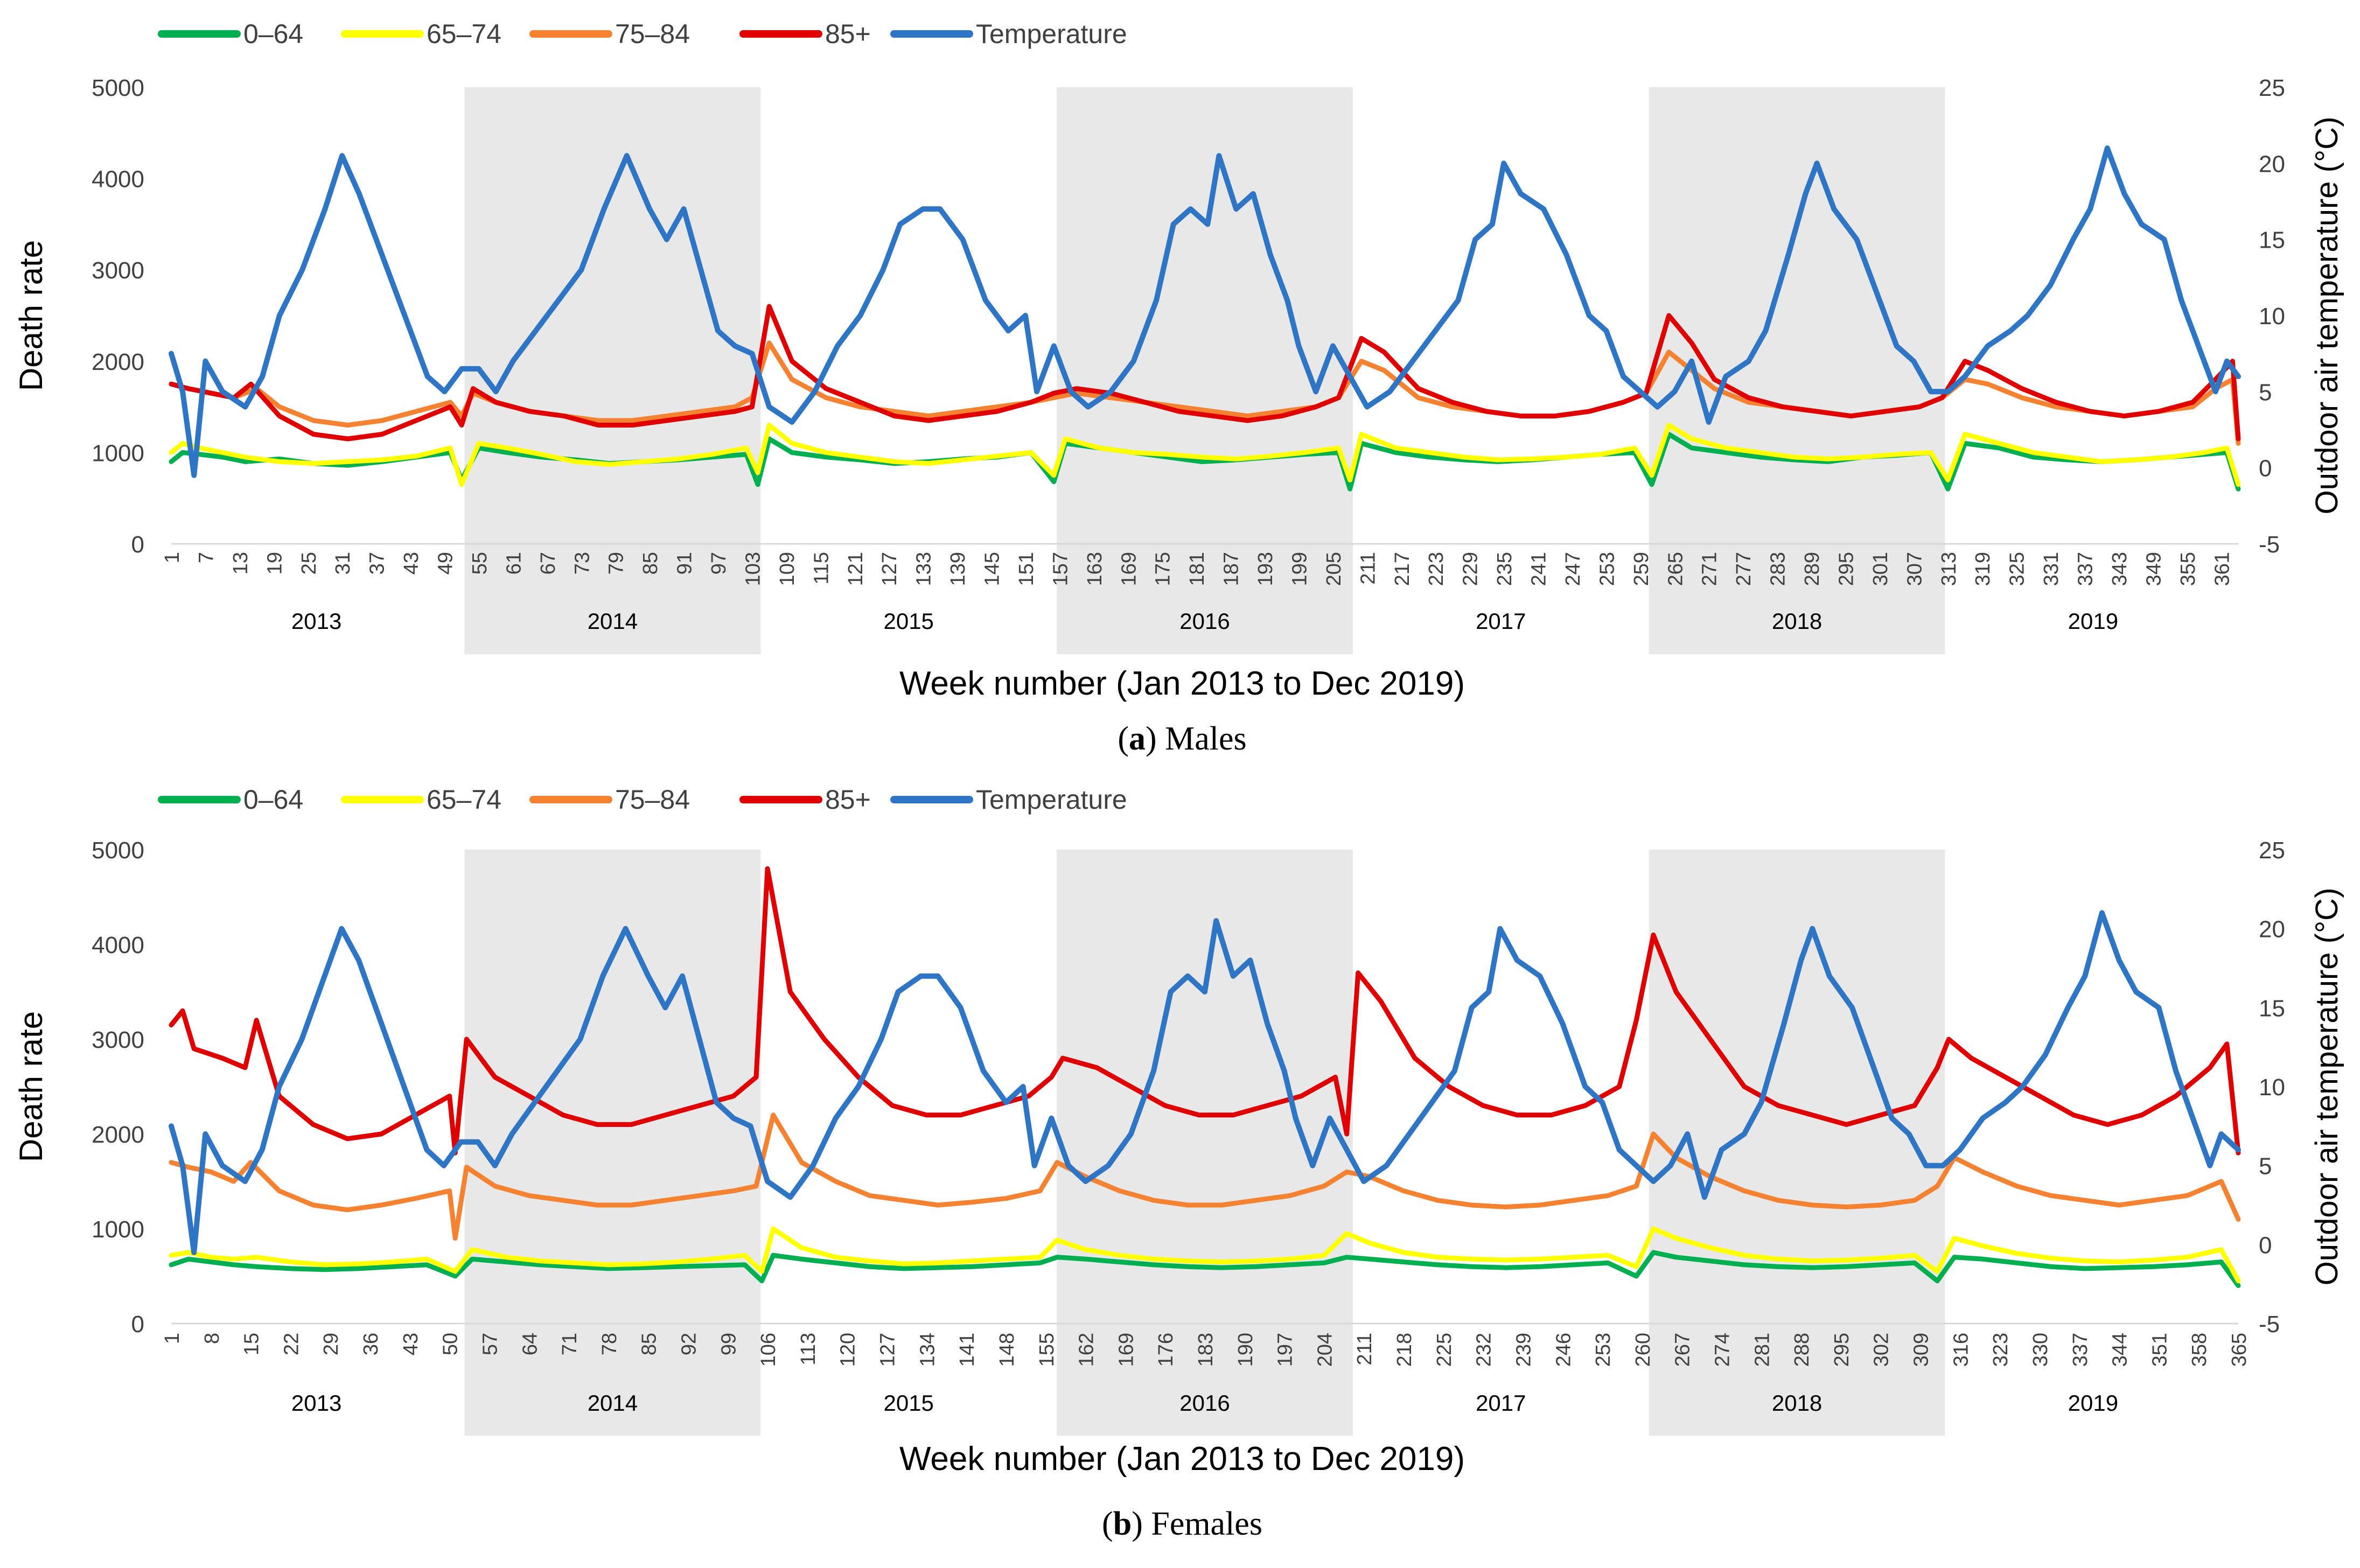  What do you see at coordinates (924, 569) in the screenshot?
I see `males-x-tick-label: 133` at bounding box center [924, 569].